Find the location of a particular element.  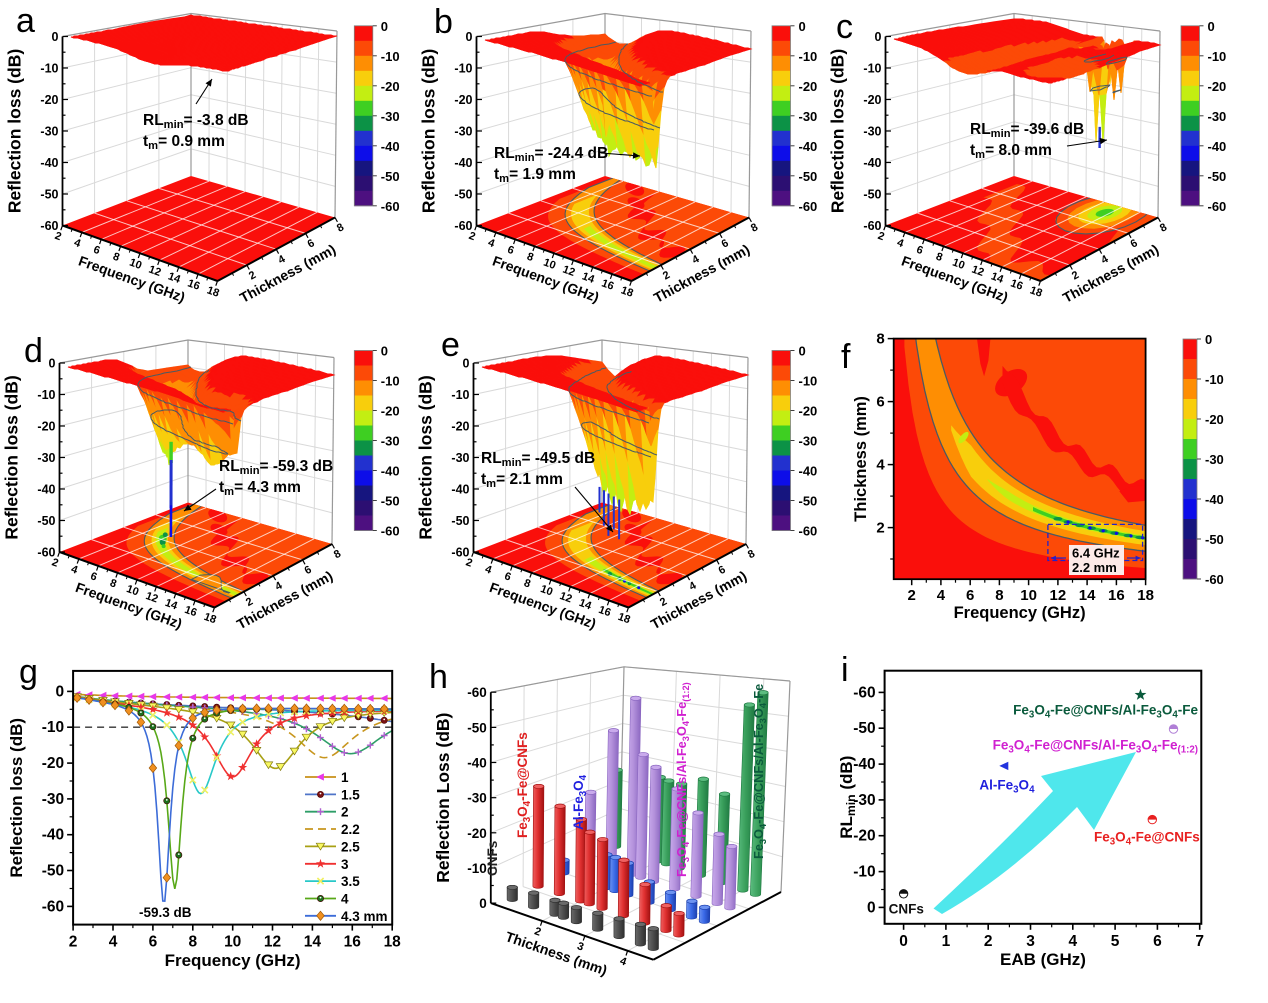

svg-text: 2.2 is located at coordinates (350, 829).